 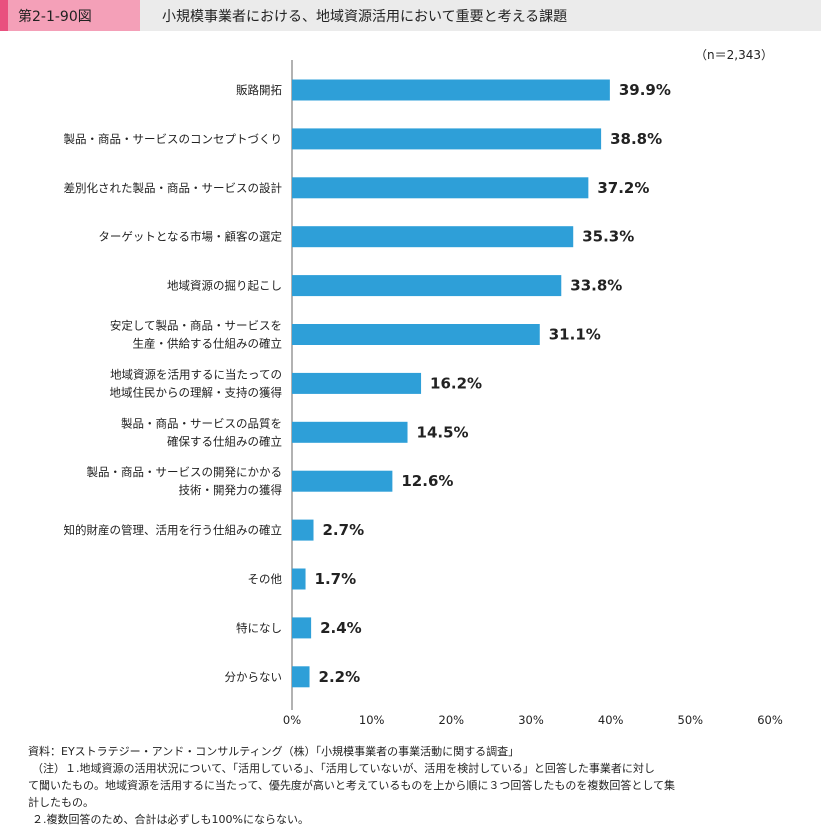 I want to click on value-label-3: 35.3%, so click(x=608, y=237).